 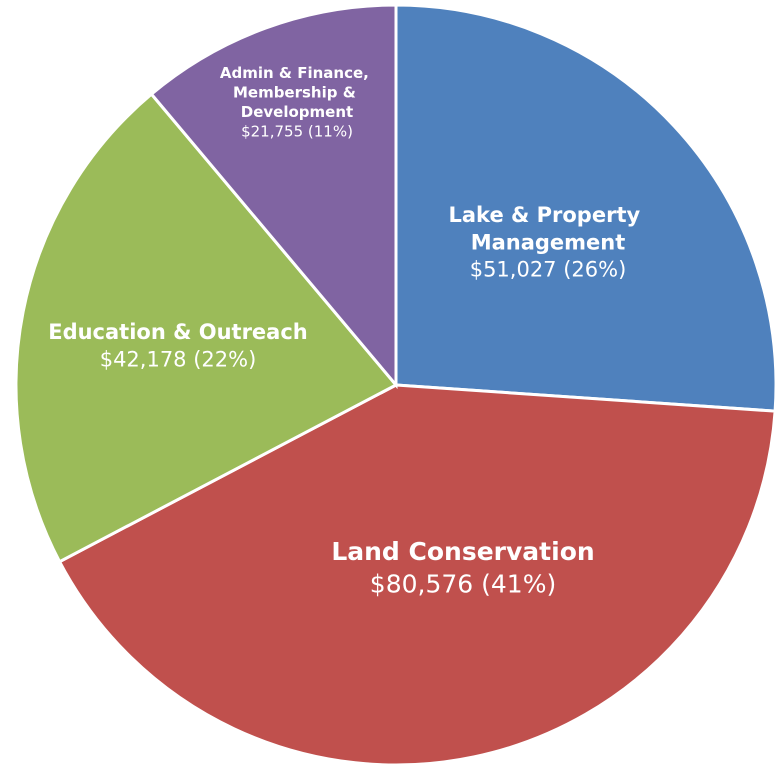 I want to click on slice-value-label: $42,178 (22%), so click(x=178, y=359).